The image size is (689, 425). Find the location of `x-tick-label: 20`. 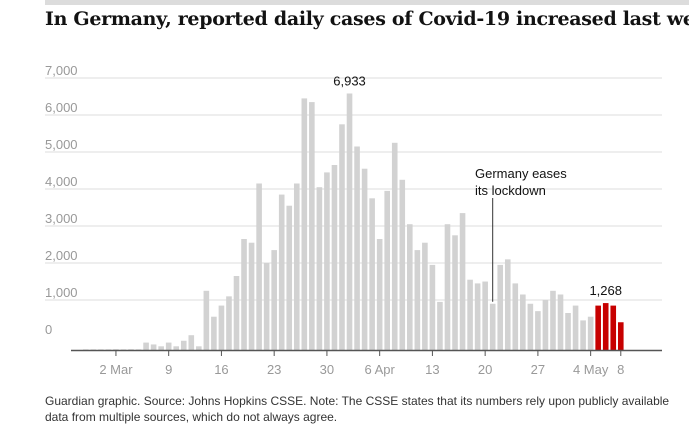

x-tick-label: 20 is located at coordinates (485, 369).